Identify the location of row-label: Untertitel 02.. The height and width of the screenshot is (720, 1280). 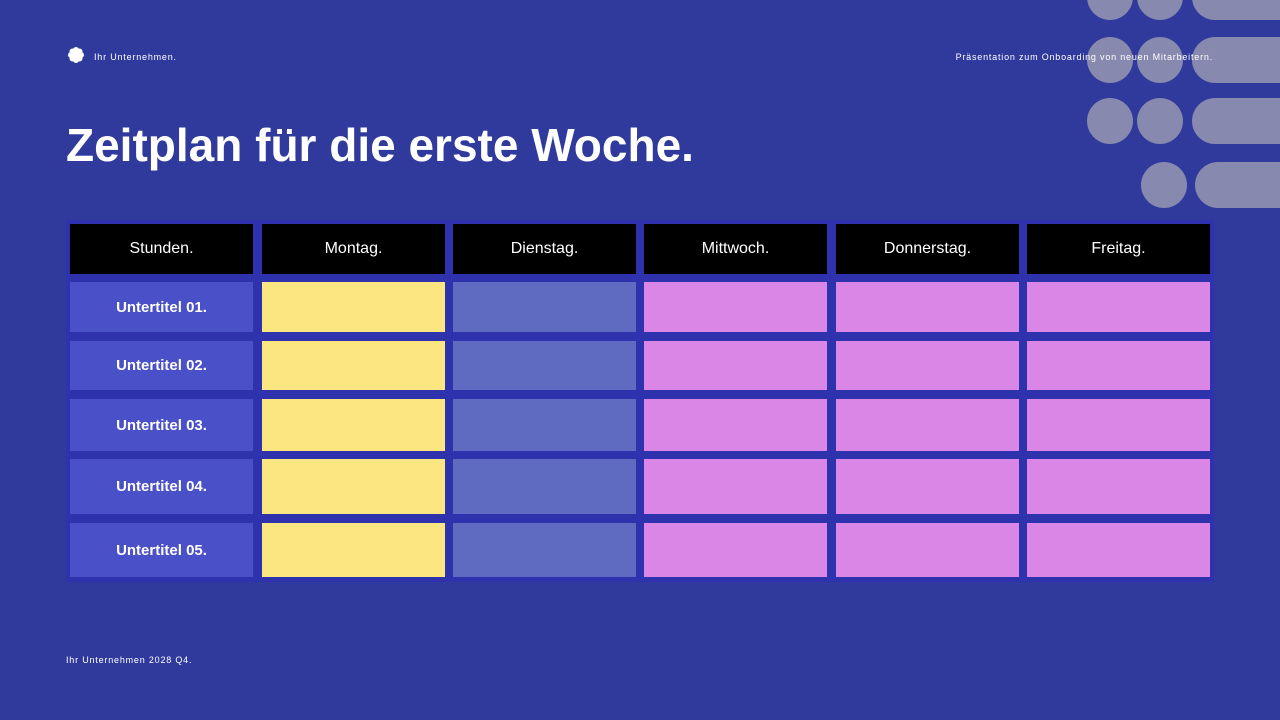
(161, 365).